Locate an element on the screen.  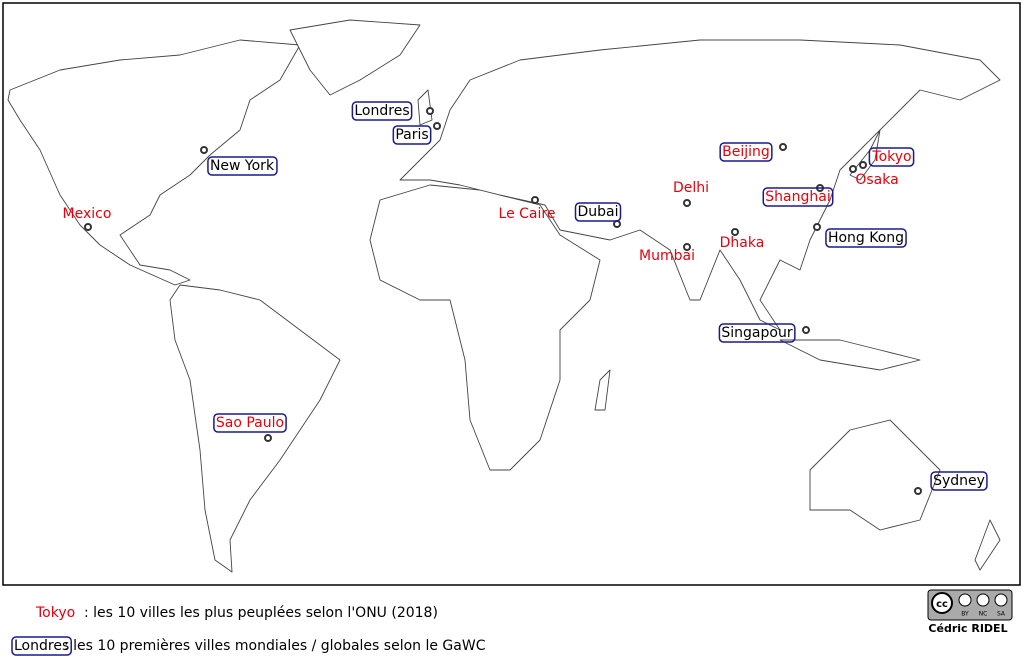
madagascar is located at coordinates (602, 390).